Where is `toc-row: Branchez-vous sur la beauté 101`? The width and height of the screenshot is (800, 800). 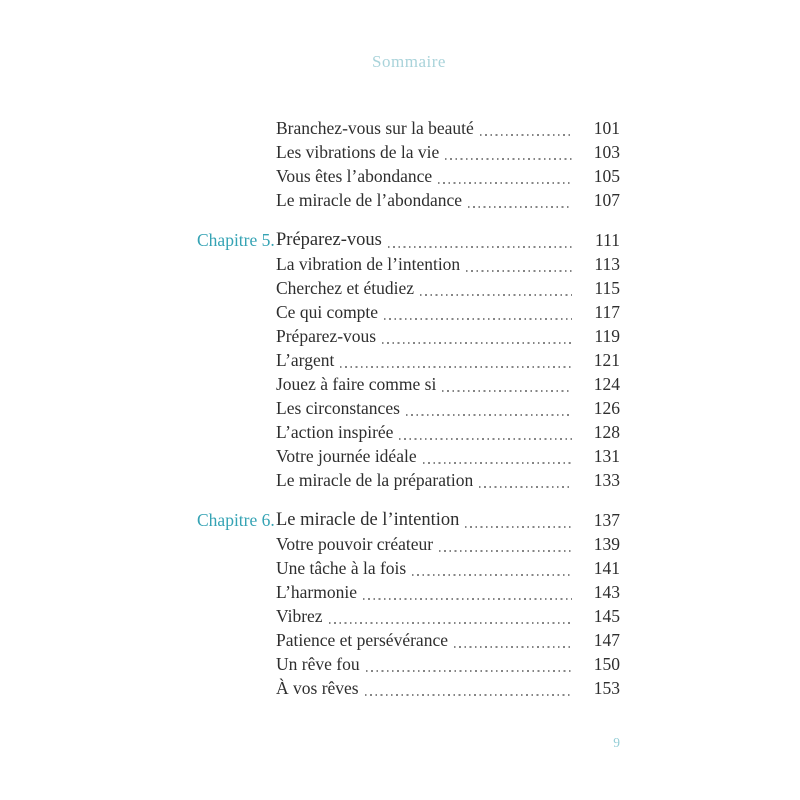 toc-row: Branchez-vous sur la beauté 101 is located at coordinates (408, 128).